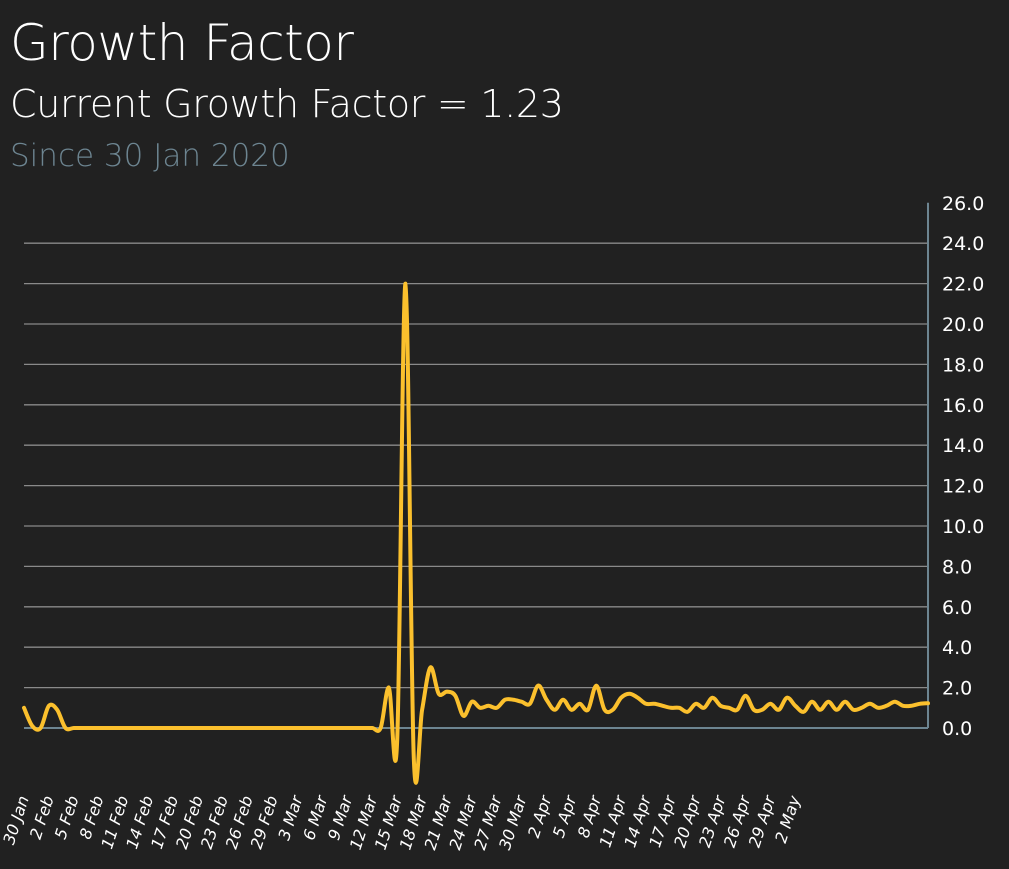 The image size is (1009, 869). Describe the element at coordinates (957, 648) in the screenshot. I see `y-tick-label: 4.0` at that location.